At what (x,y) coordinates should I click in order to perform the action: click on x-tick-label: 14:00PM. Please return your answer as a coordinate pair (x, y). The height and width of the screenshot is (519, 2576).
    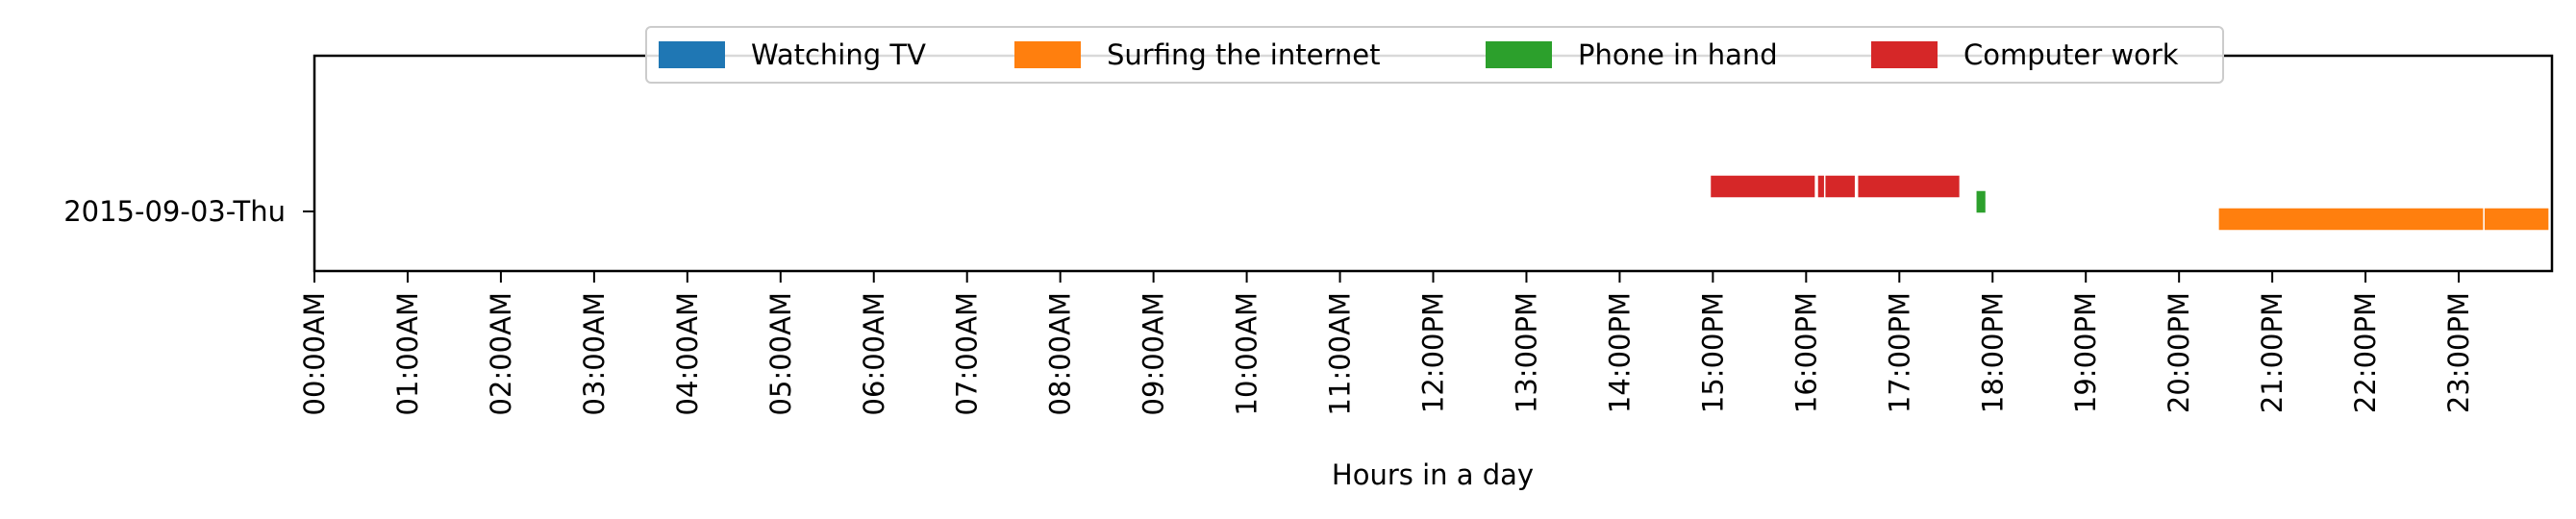
    Looking at the image, I should click on (1619, 352).